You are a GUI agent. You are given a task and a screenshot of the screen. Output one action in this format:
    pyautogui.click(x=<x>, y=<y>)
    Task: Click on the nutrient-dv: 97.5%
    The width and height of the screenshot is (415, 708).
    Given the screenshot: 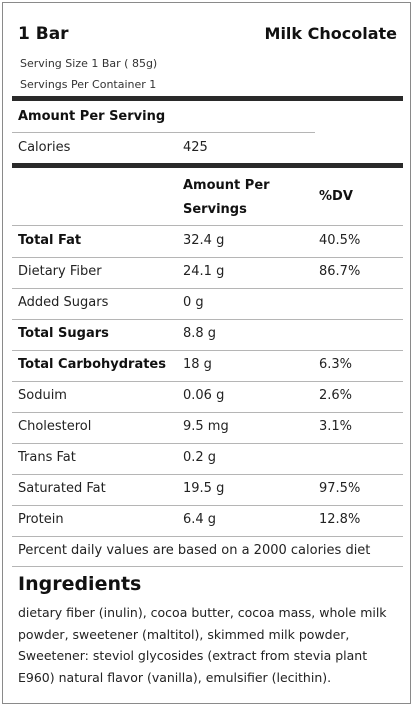 What is the action you would take?
    pyautogui.click(x=340, y=488)
    